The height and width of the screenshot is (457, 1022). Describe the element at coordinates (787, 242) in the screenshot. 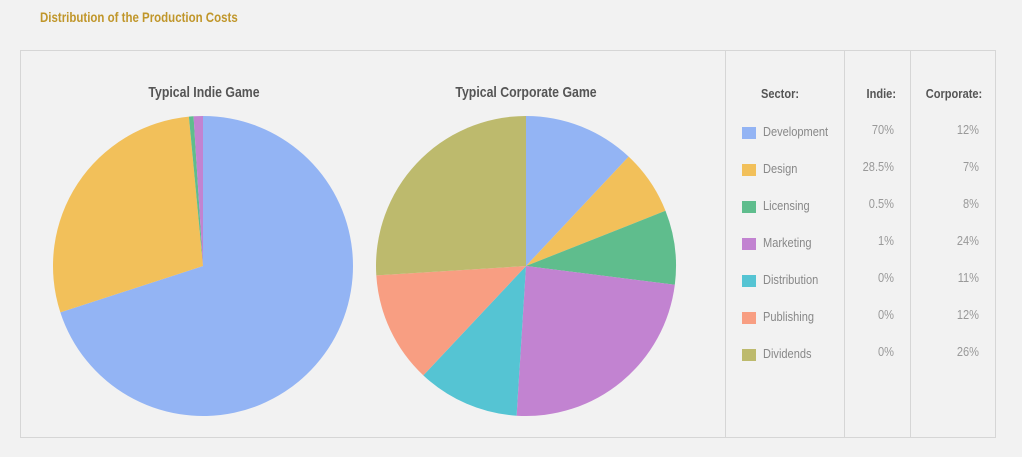

I see `legend-label: Marketing` at that location.